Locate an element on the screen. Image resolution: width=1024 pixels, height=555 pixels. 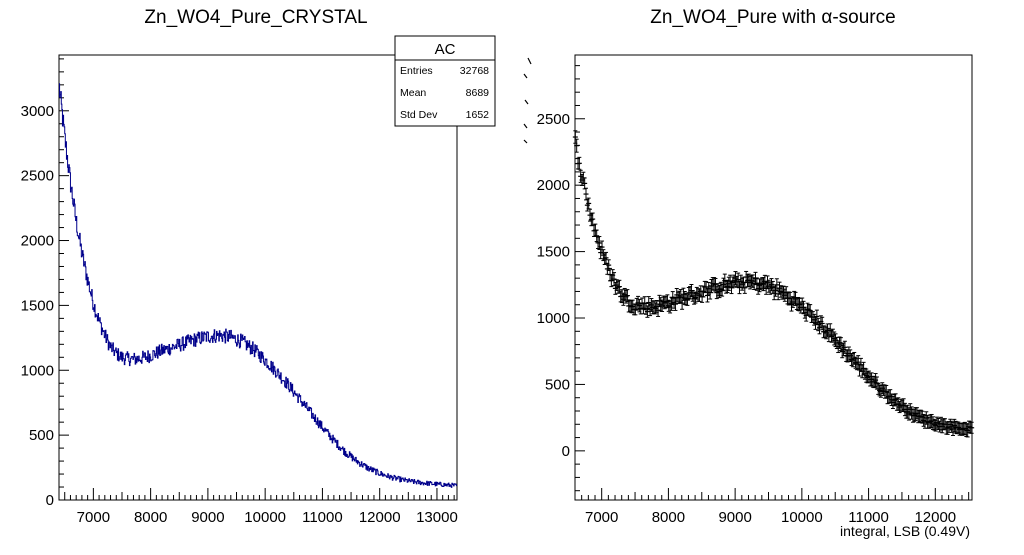
y-tick-label: 3000 is located at coordinates (37, 111).